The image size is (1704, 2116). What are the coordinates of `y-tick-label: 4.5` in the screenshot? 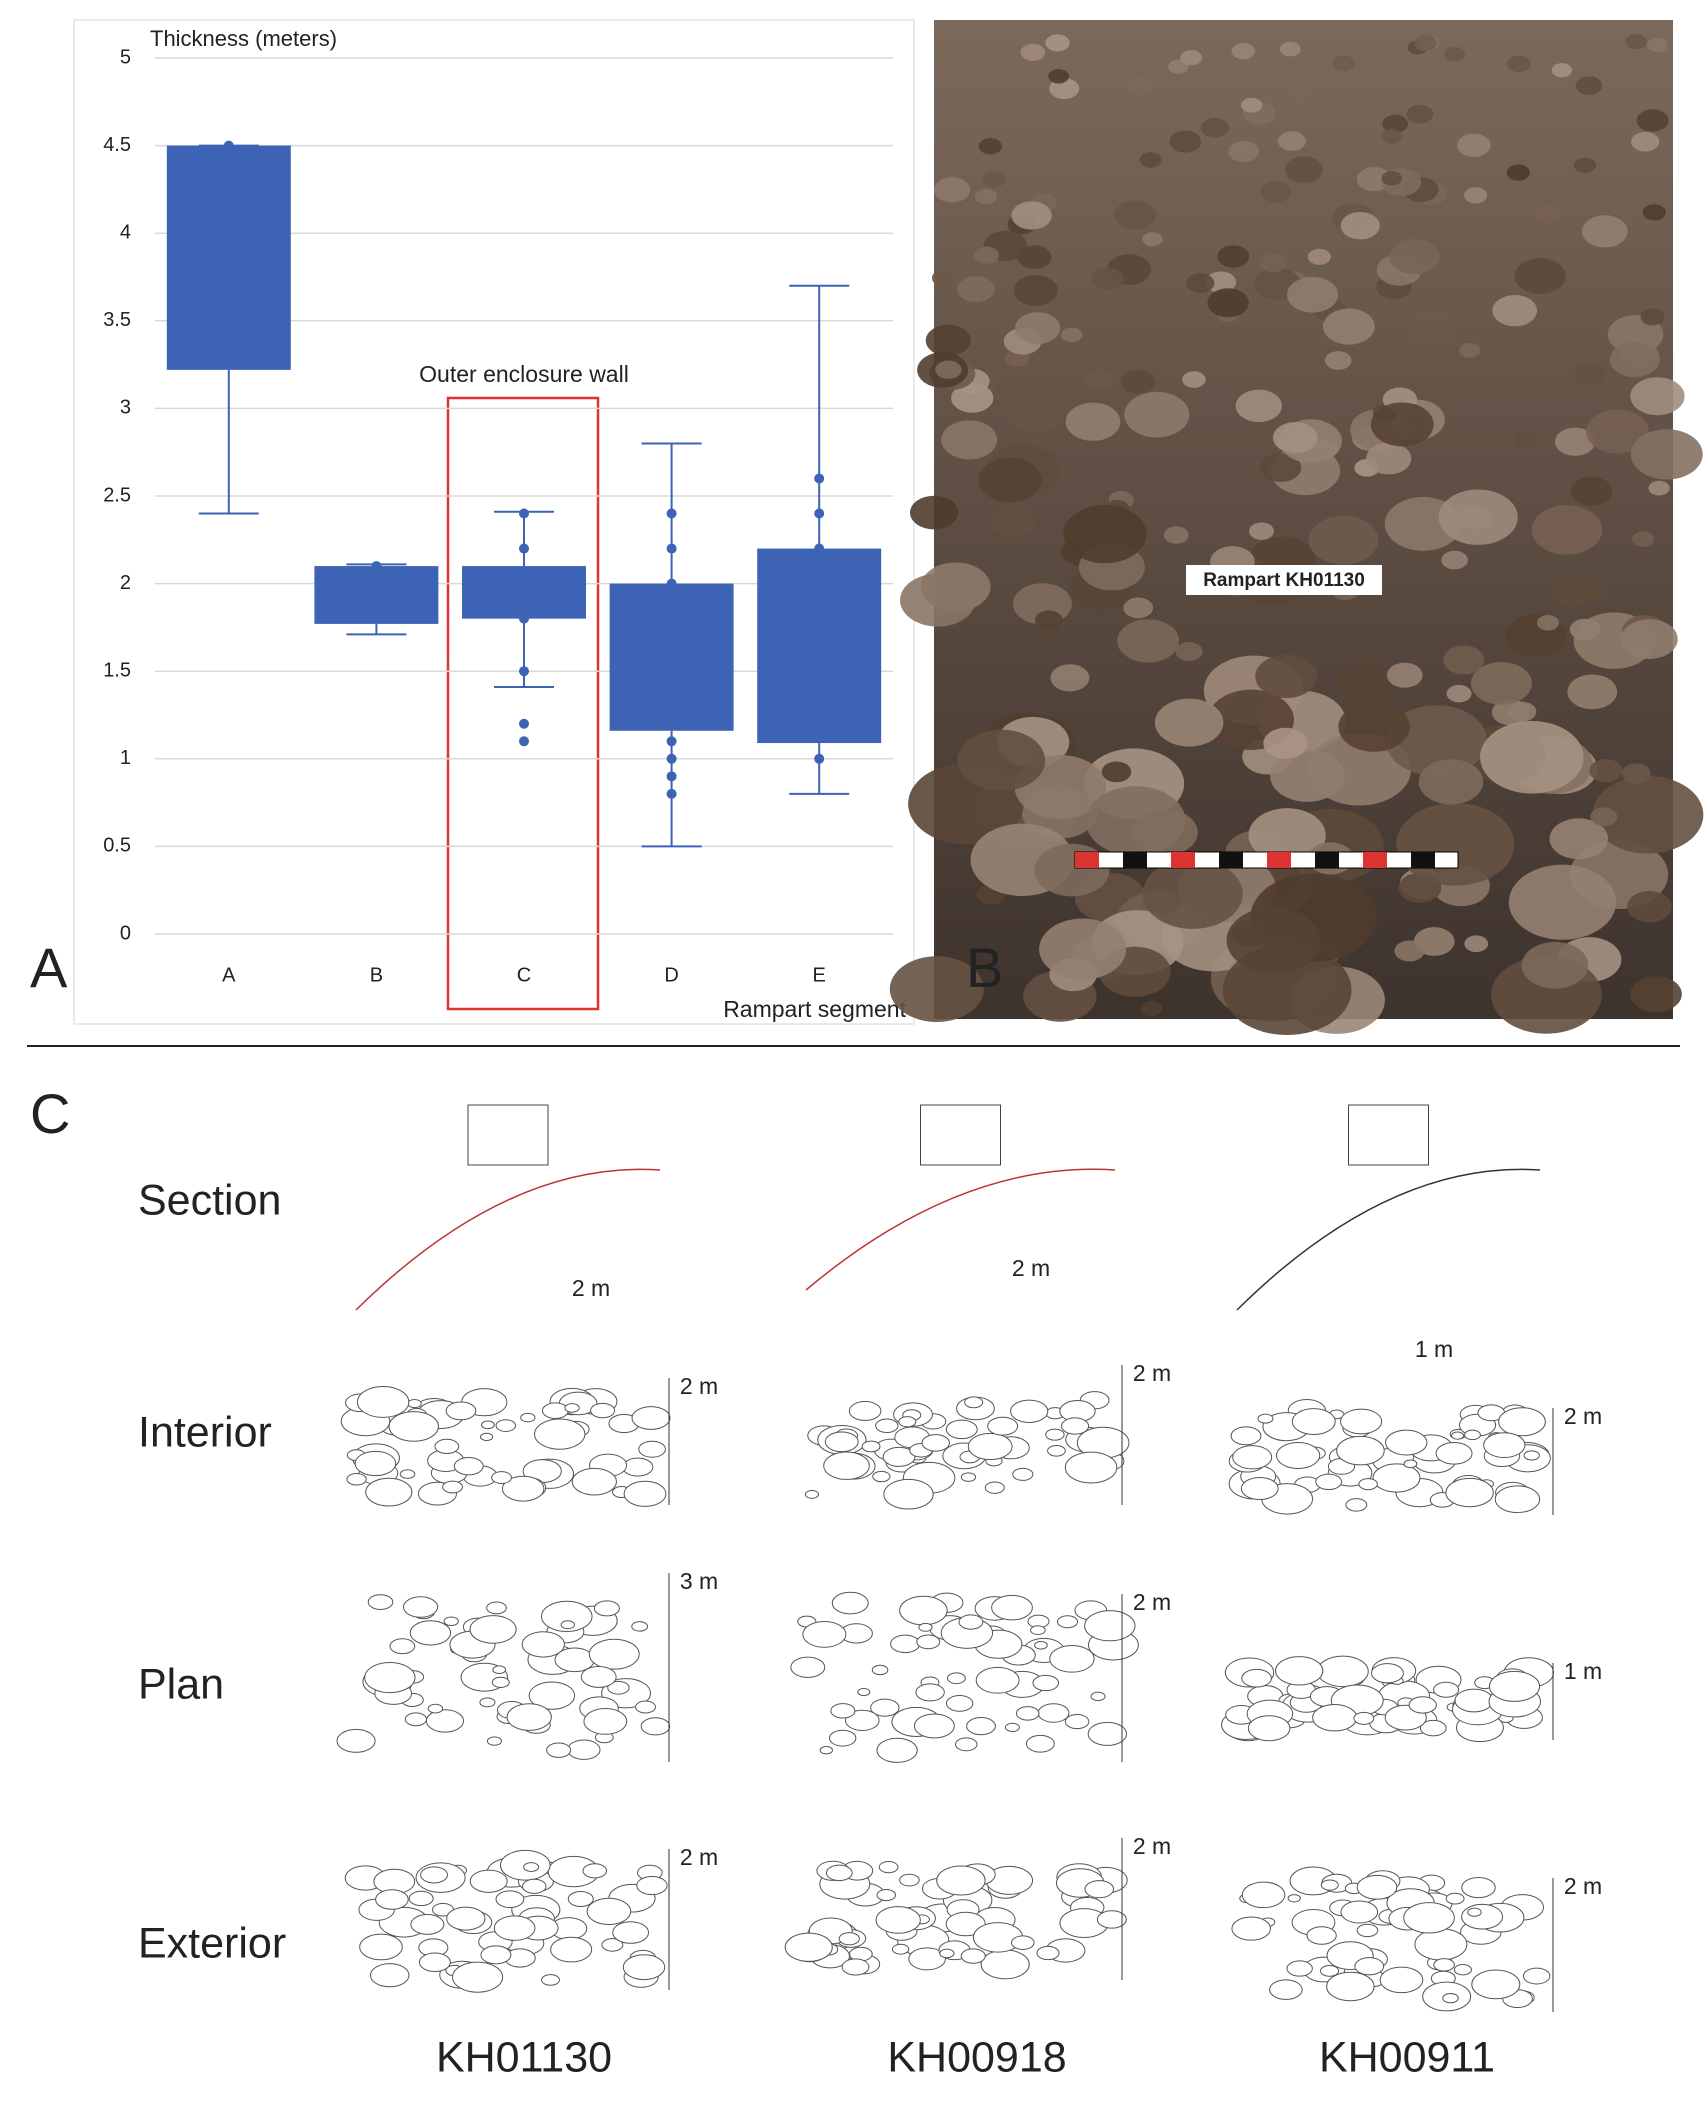 It's located at (117, 145).